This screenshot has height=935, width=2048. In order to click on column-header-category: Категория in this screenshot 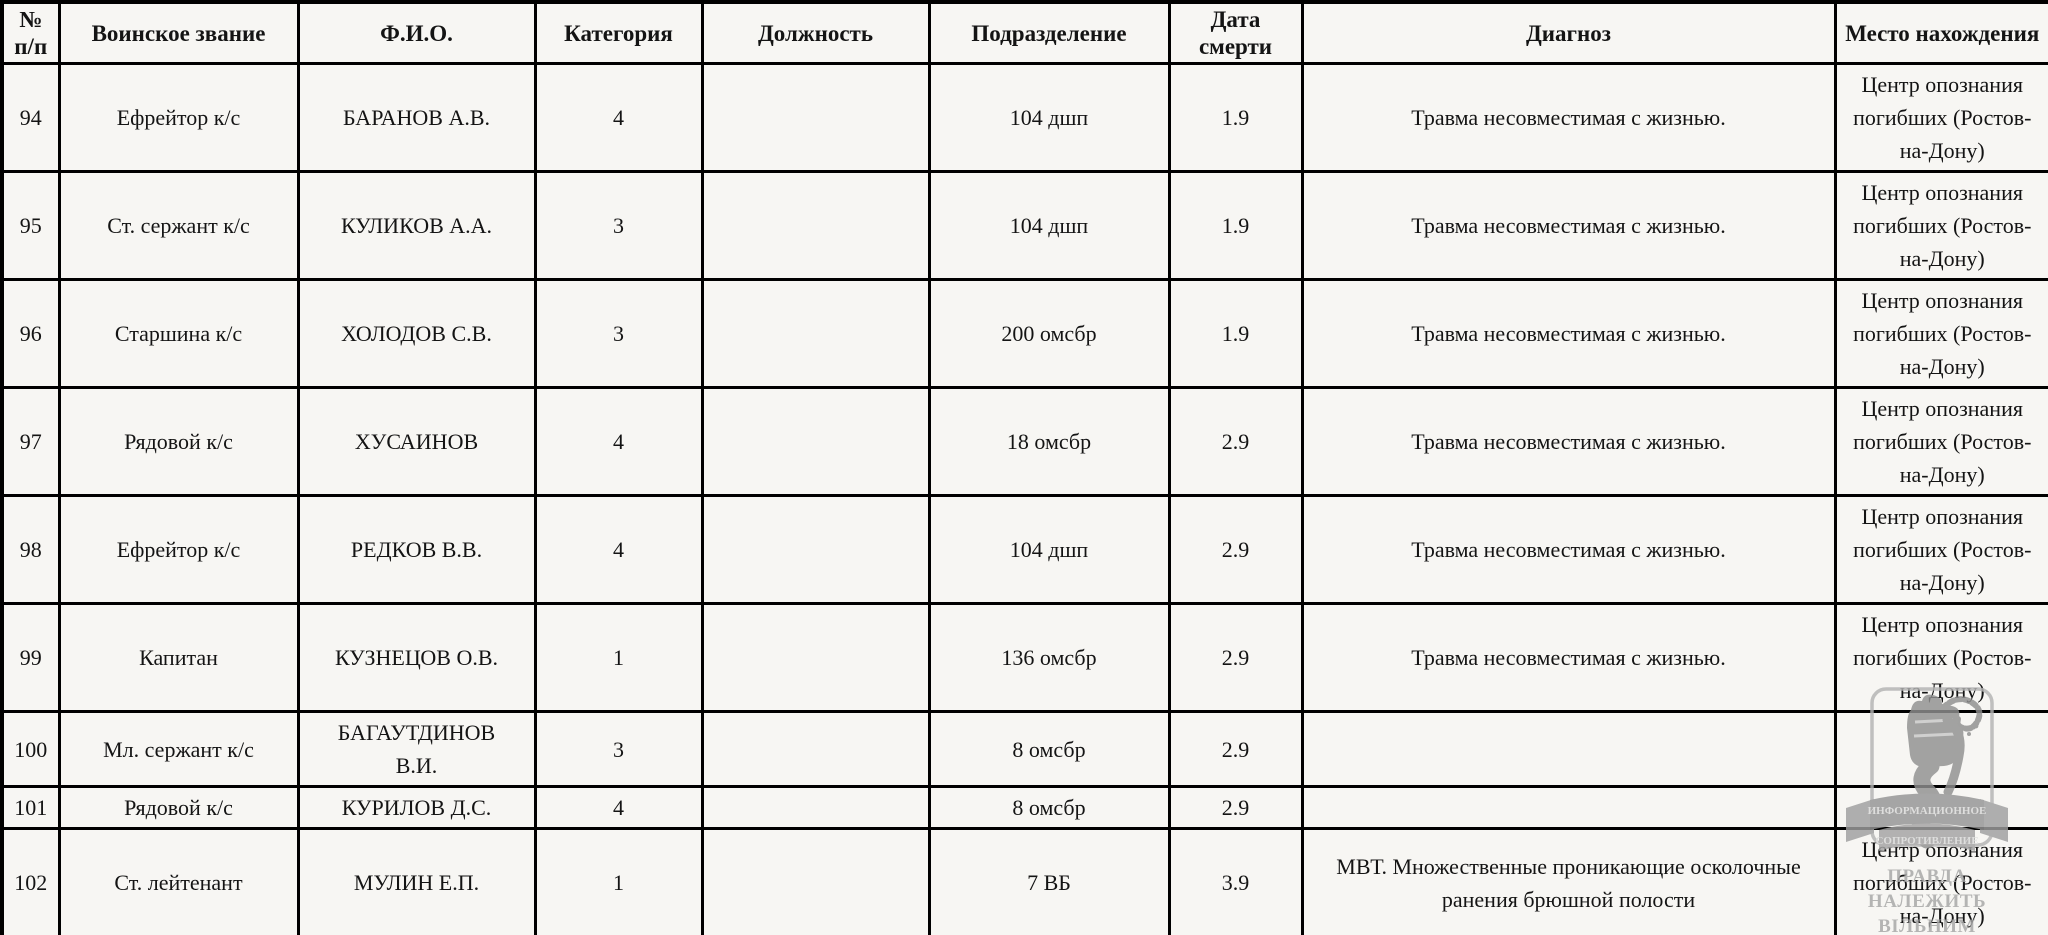, I will do `click(618, 32)`.